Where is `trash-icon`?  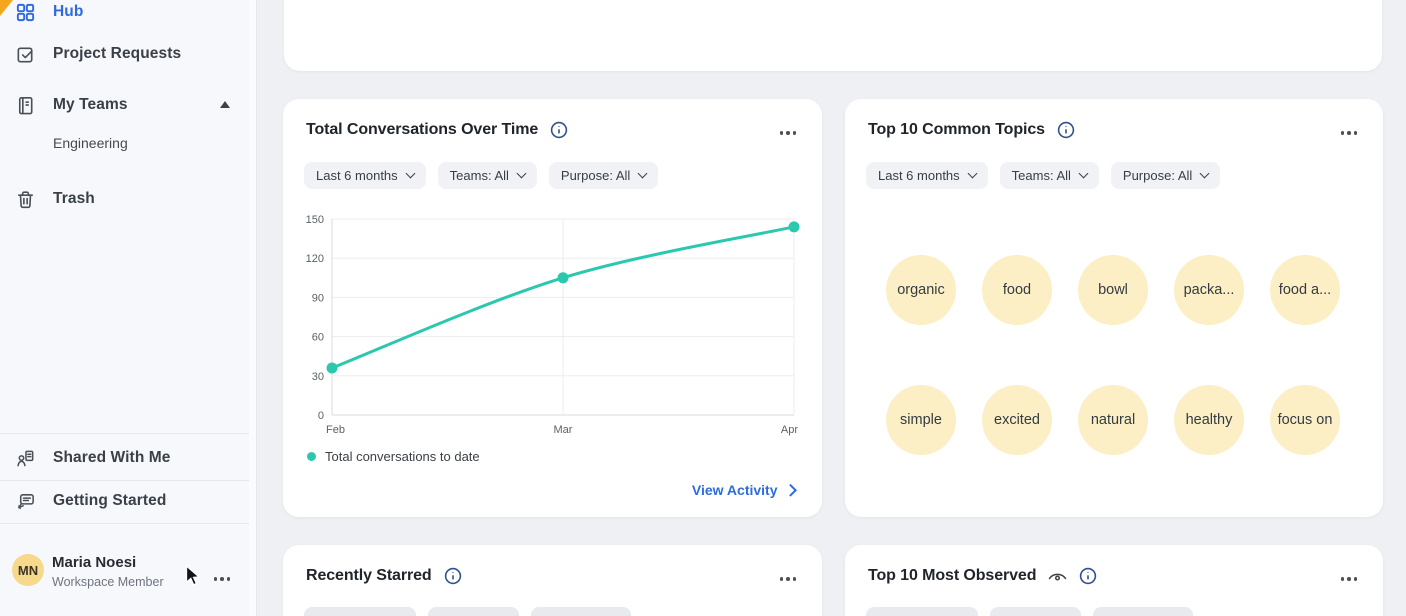
trash-icon is located at coordinates (25, 199).